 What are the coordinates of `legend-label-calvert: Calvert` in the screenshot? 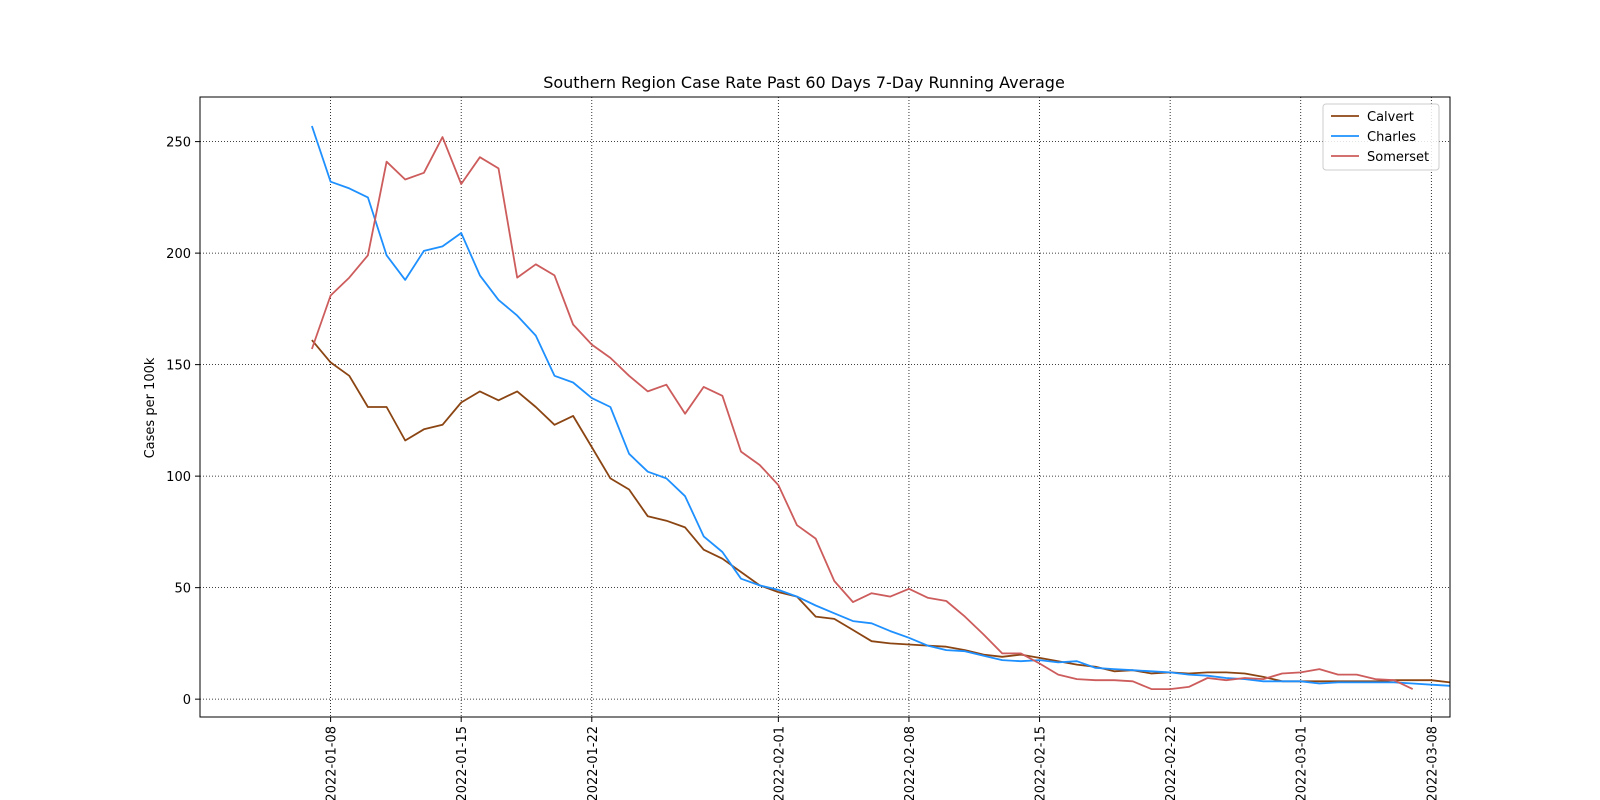 It's located at (1390, 117).